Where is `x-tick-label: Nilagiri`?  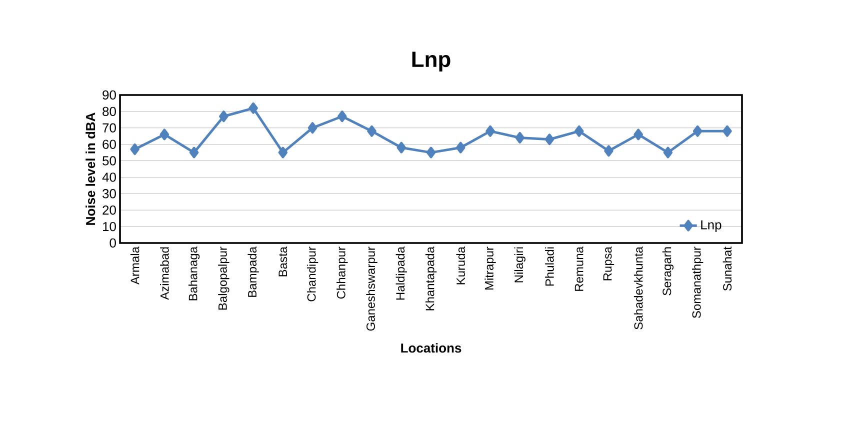 x-tick-label: Nilagiri is located at coordinates (520, 264).